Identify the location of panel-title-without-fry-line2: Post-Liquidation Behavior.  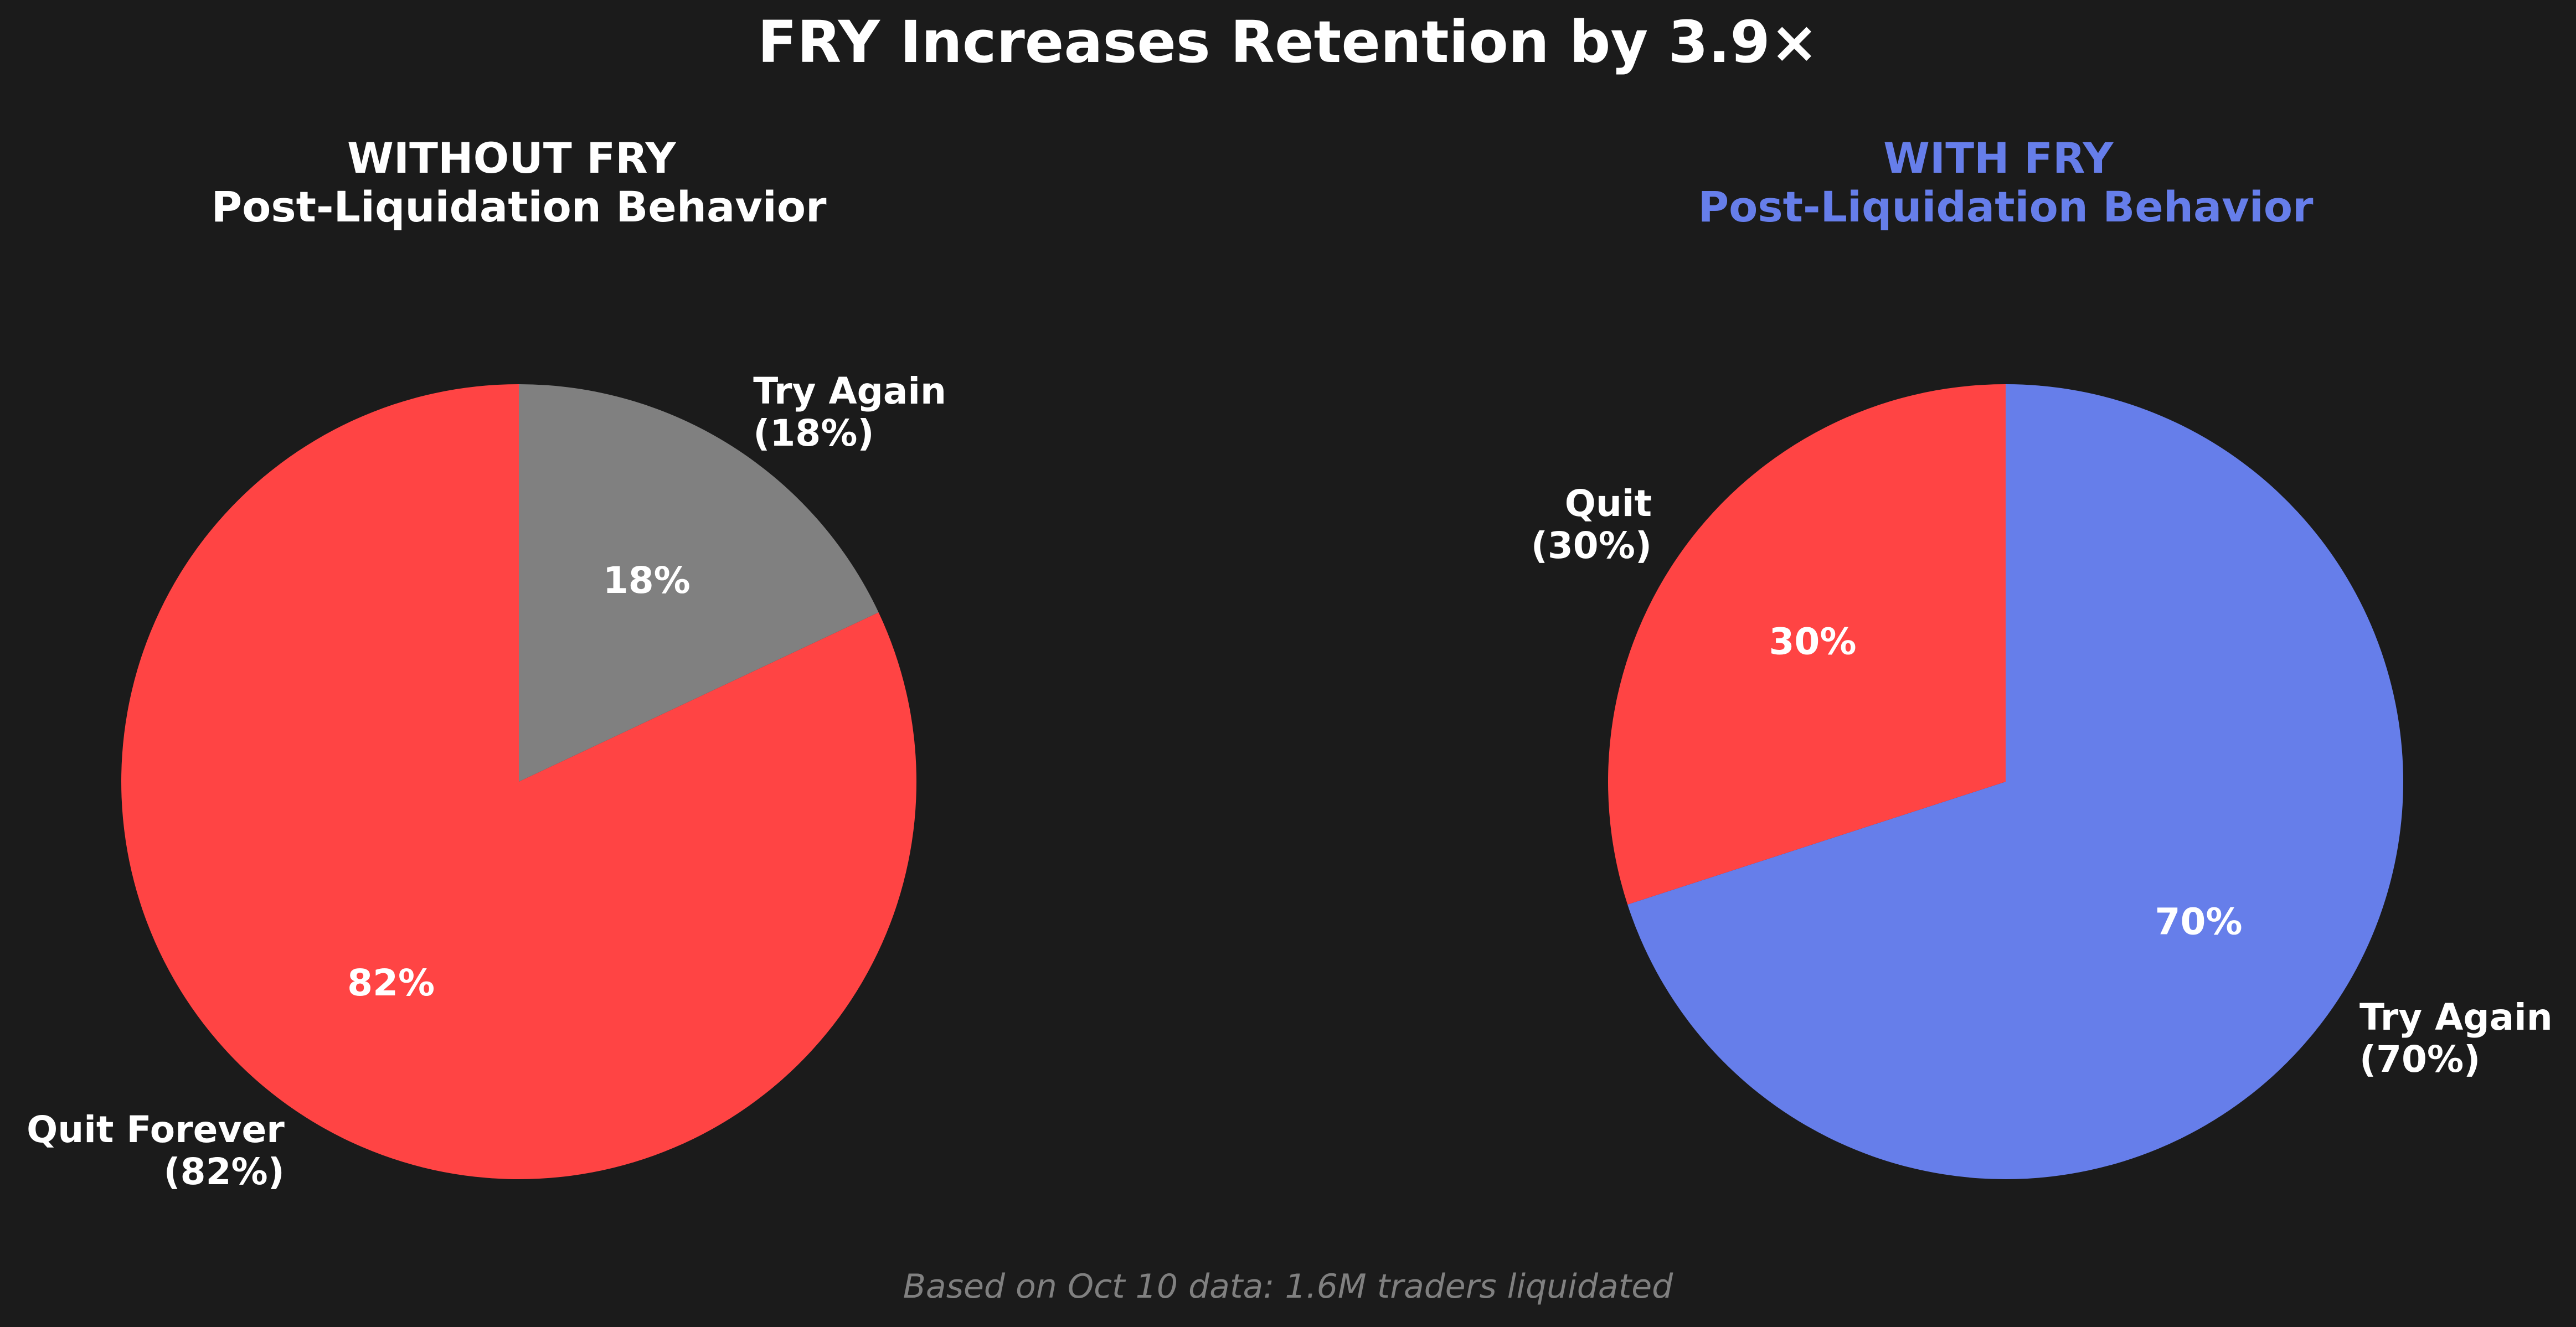
(519, 206).